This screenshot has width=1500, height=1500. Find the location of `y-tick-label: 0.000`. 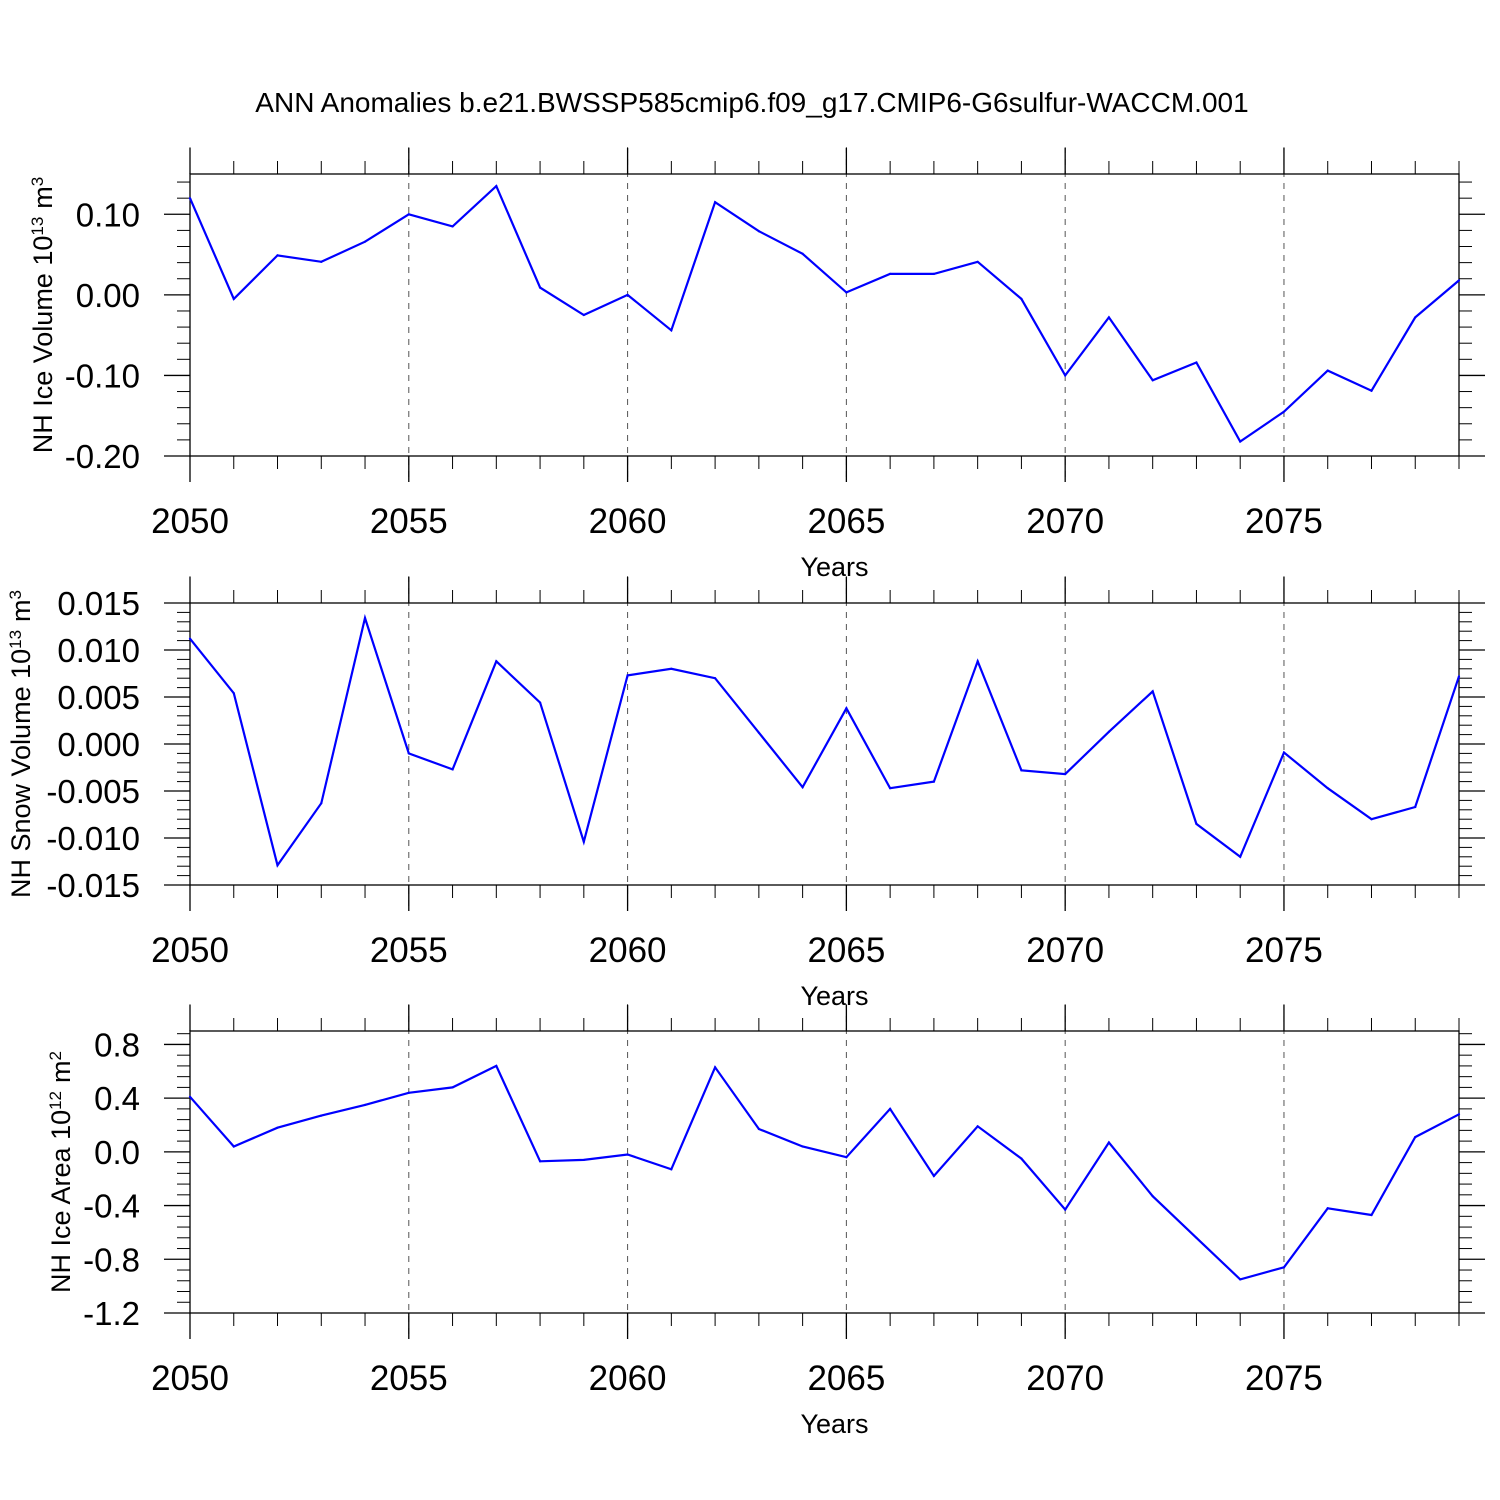

y-tick-label: 0.000 is located at coordinates (98, 744).